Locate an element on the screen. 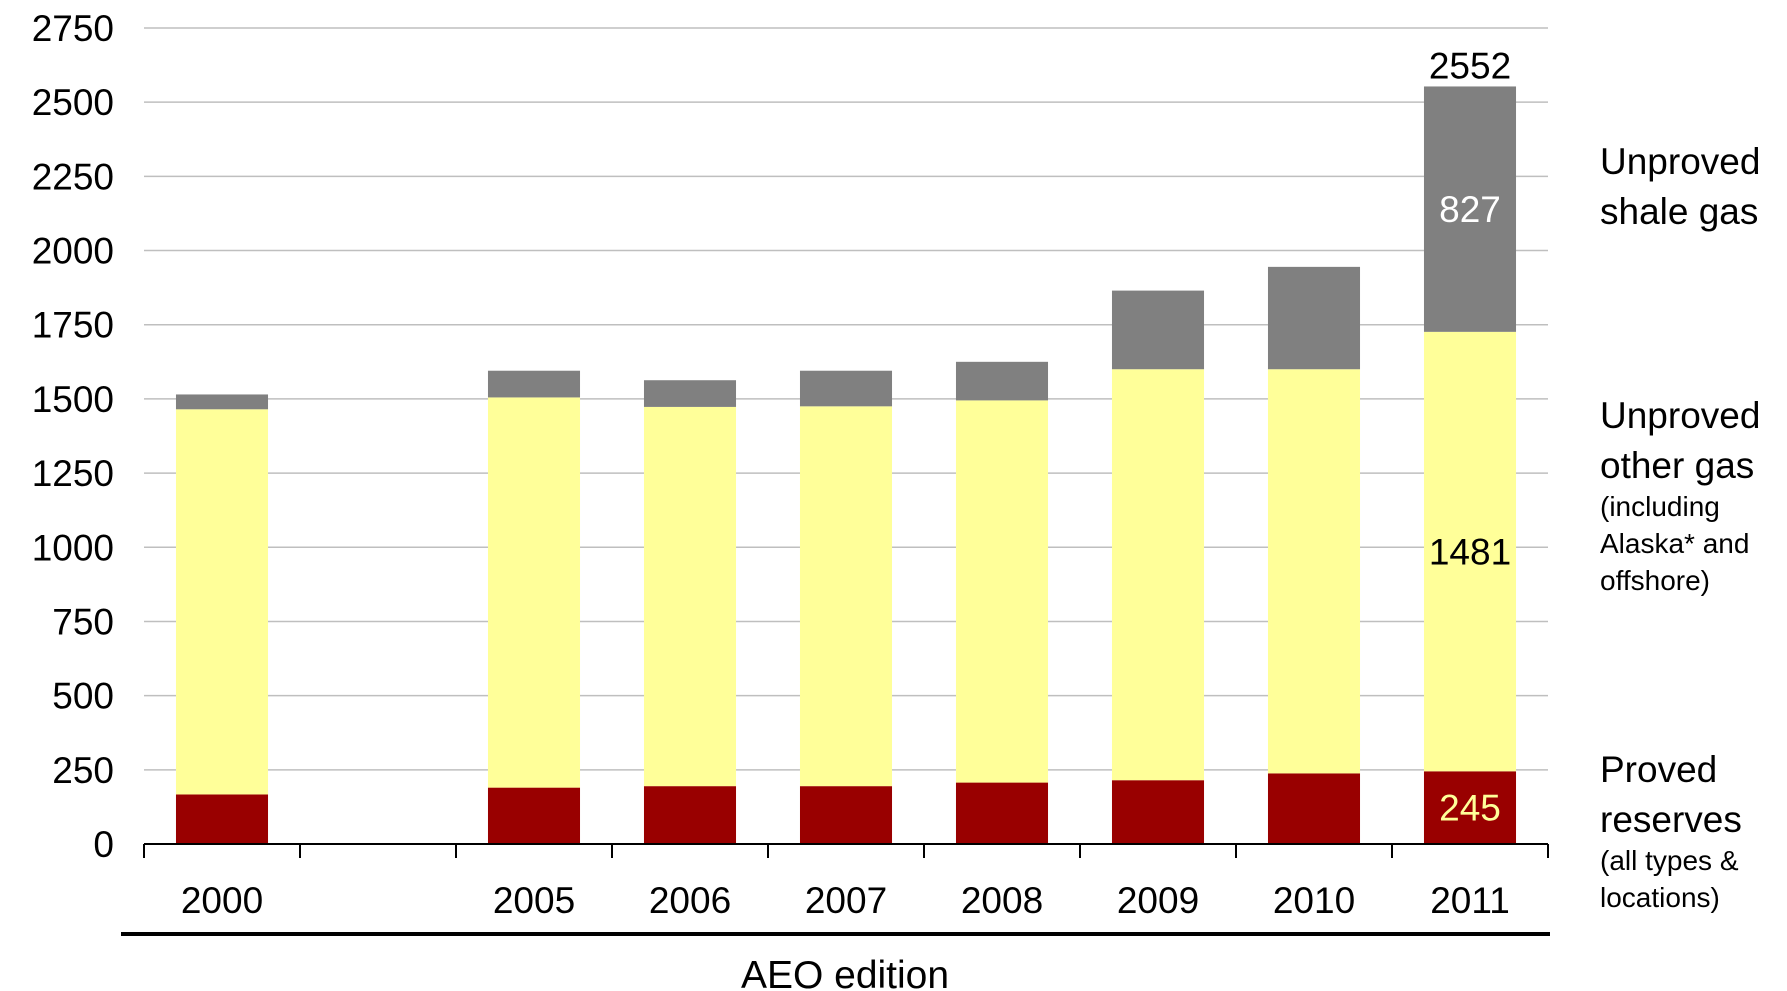 Image resolution: width=1787 pixels, height=991 pixels. x-axis-title: AEO edition is located at coordinates (845, 972).